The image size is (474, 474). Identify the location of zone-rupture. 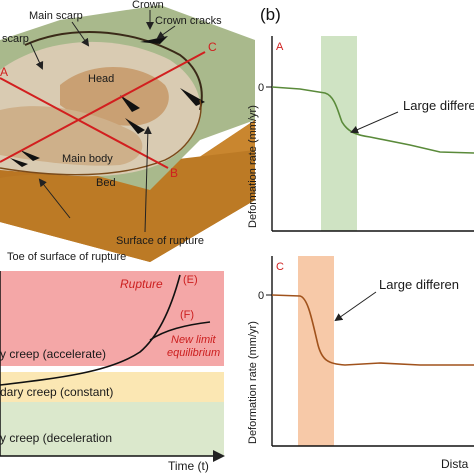
(112, 318).